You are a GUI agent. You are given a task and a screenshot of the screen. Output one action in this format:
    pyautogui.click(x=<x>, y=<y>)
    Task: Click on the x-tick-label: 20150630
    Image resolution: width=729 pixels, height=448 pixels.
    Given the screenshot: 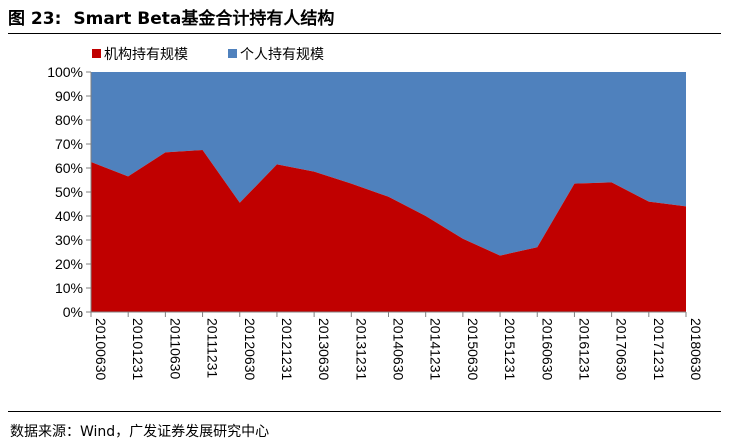 What is the action you would take?
    pyautogui.click(x=473, y=349)
    